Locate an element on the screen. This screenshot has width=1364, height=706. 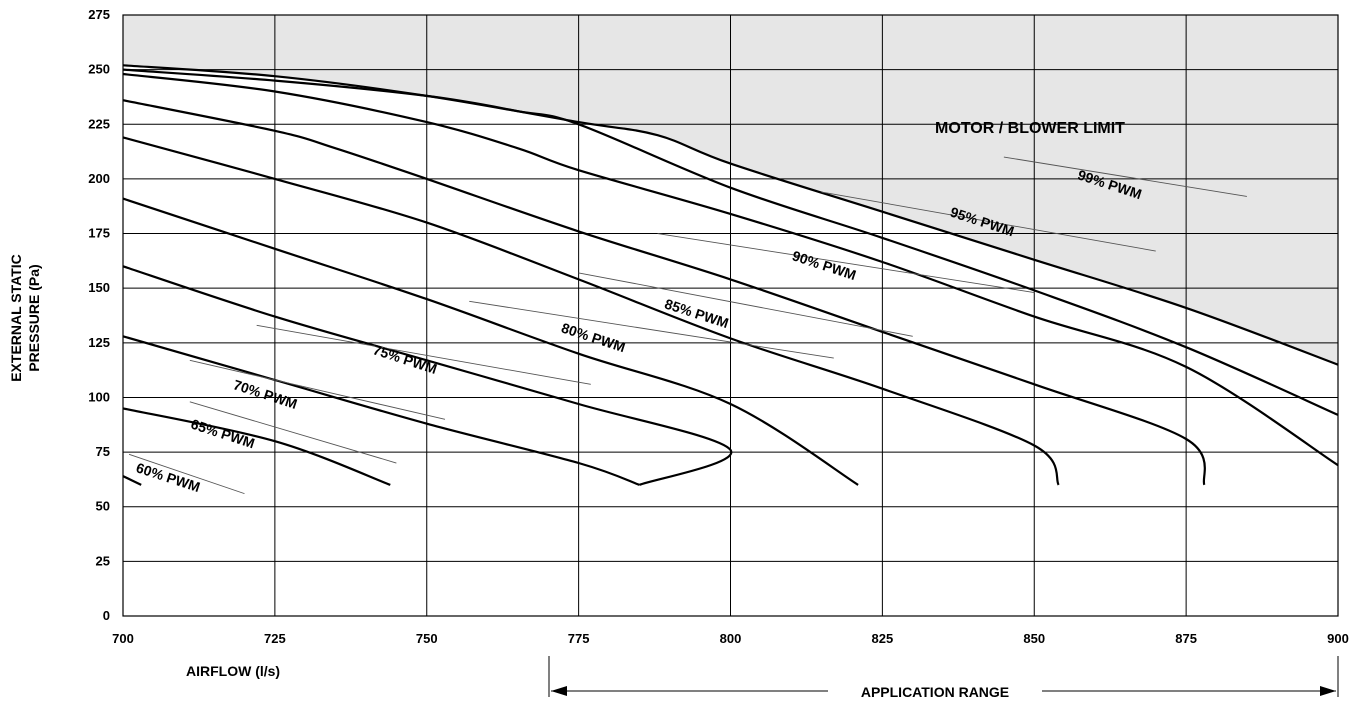
y-tick-175: 175 is located at coordinates (99, 233).